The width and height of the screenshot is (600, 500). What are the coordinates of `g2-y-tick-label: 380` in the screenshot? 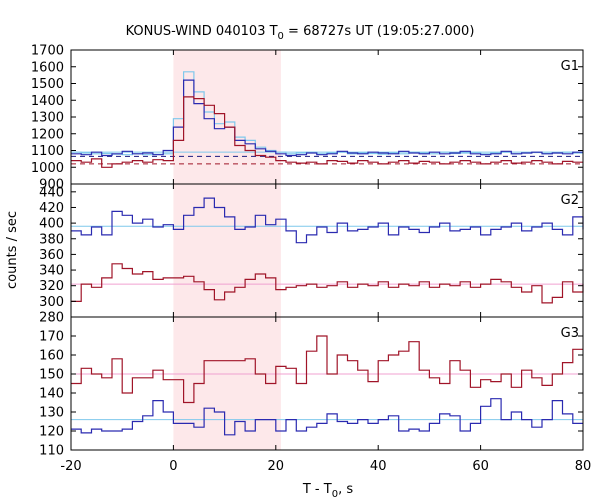 It's located at (51, 239).